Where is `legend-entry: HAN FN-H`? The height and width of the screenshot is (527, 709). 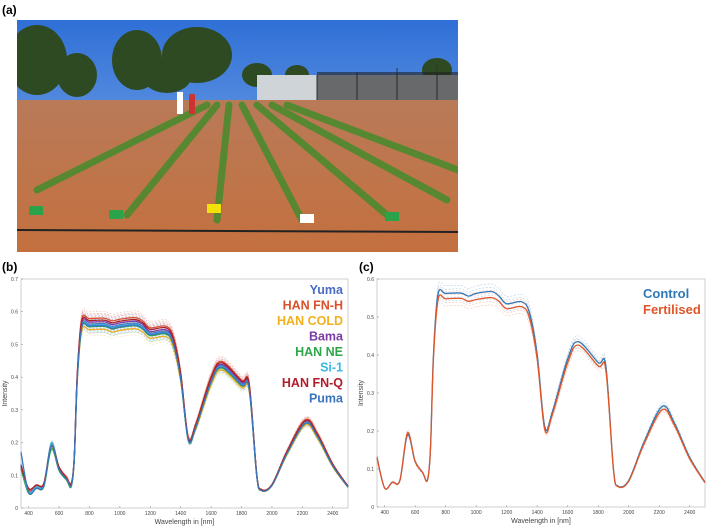
legend-entry: HAN FN-H is located at coordinates (313, 306).